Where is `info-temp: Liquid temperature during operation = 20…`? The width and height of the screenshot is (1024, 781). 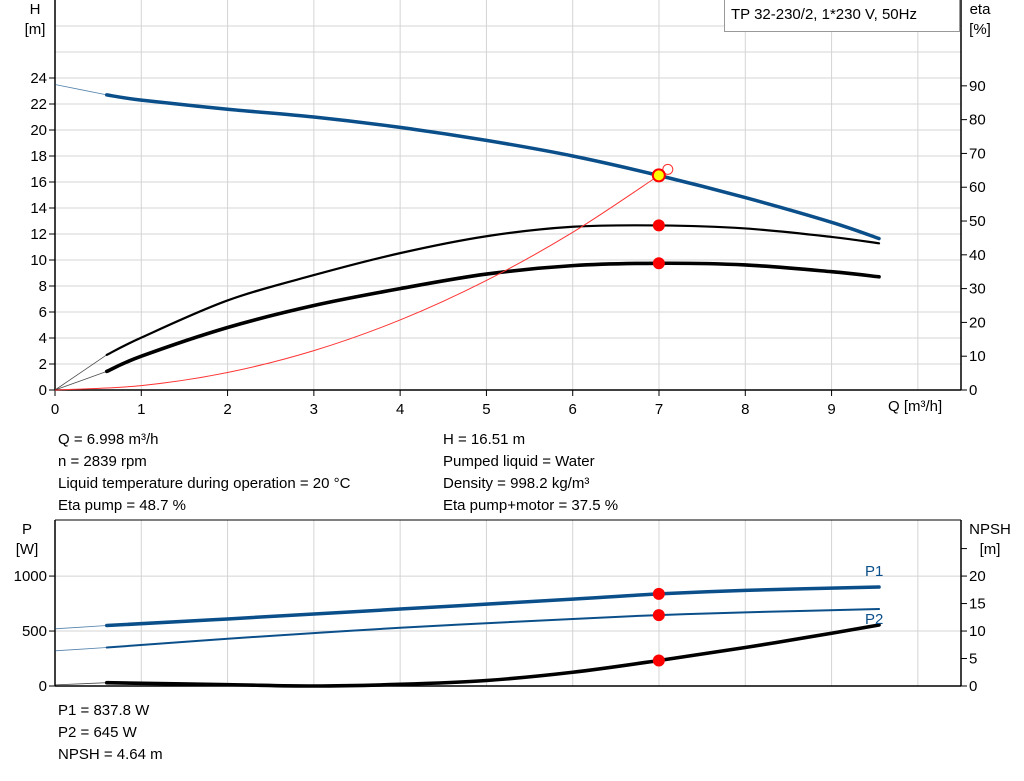
info-temp: Liquid temperature during operation = 20… is located at coordinates (204, 483).